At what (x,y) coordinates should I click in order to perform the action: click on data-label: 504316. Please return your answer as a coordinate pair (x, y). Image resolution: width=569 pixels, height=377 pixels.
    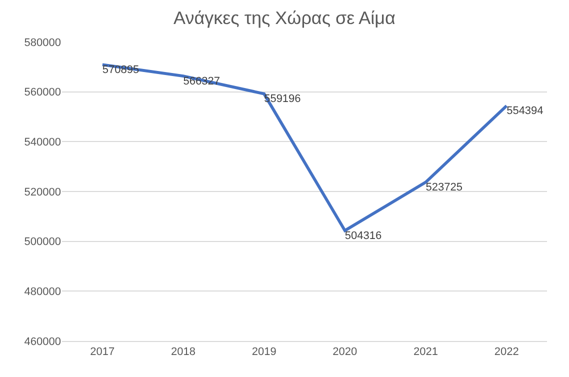
    Looking at the image, I should click on (363, 236).